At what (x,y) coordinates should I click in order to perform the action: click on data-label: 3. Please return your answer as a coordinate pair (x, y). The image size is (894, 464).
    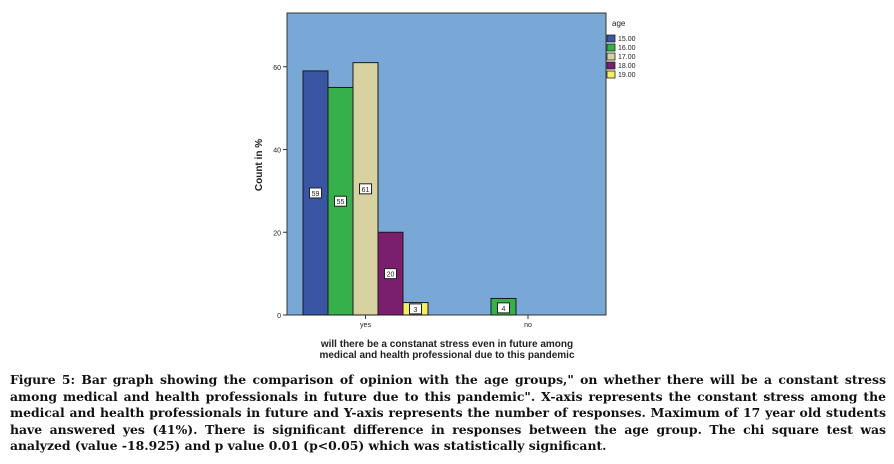
    Looking at the image, I should click on (416, 310).